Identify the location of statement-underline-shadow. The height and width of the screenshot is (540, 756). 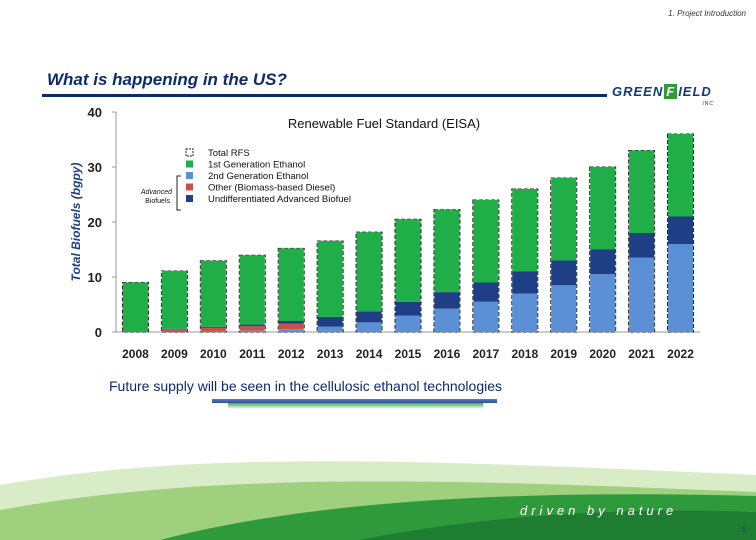
(355, 406).